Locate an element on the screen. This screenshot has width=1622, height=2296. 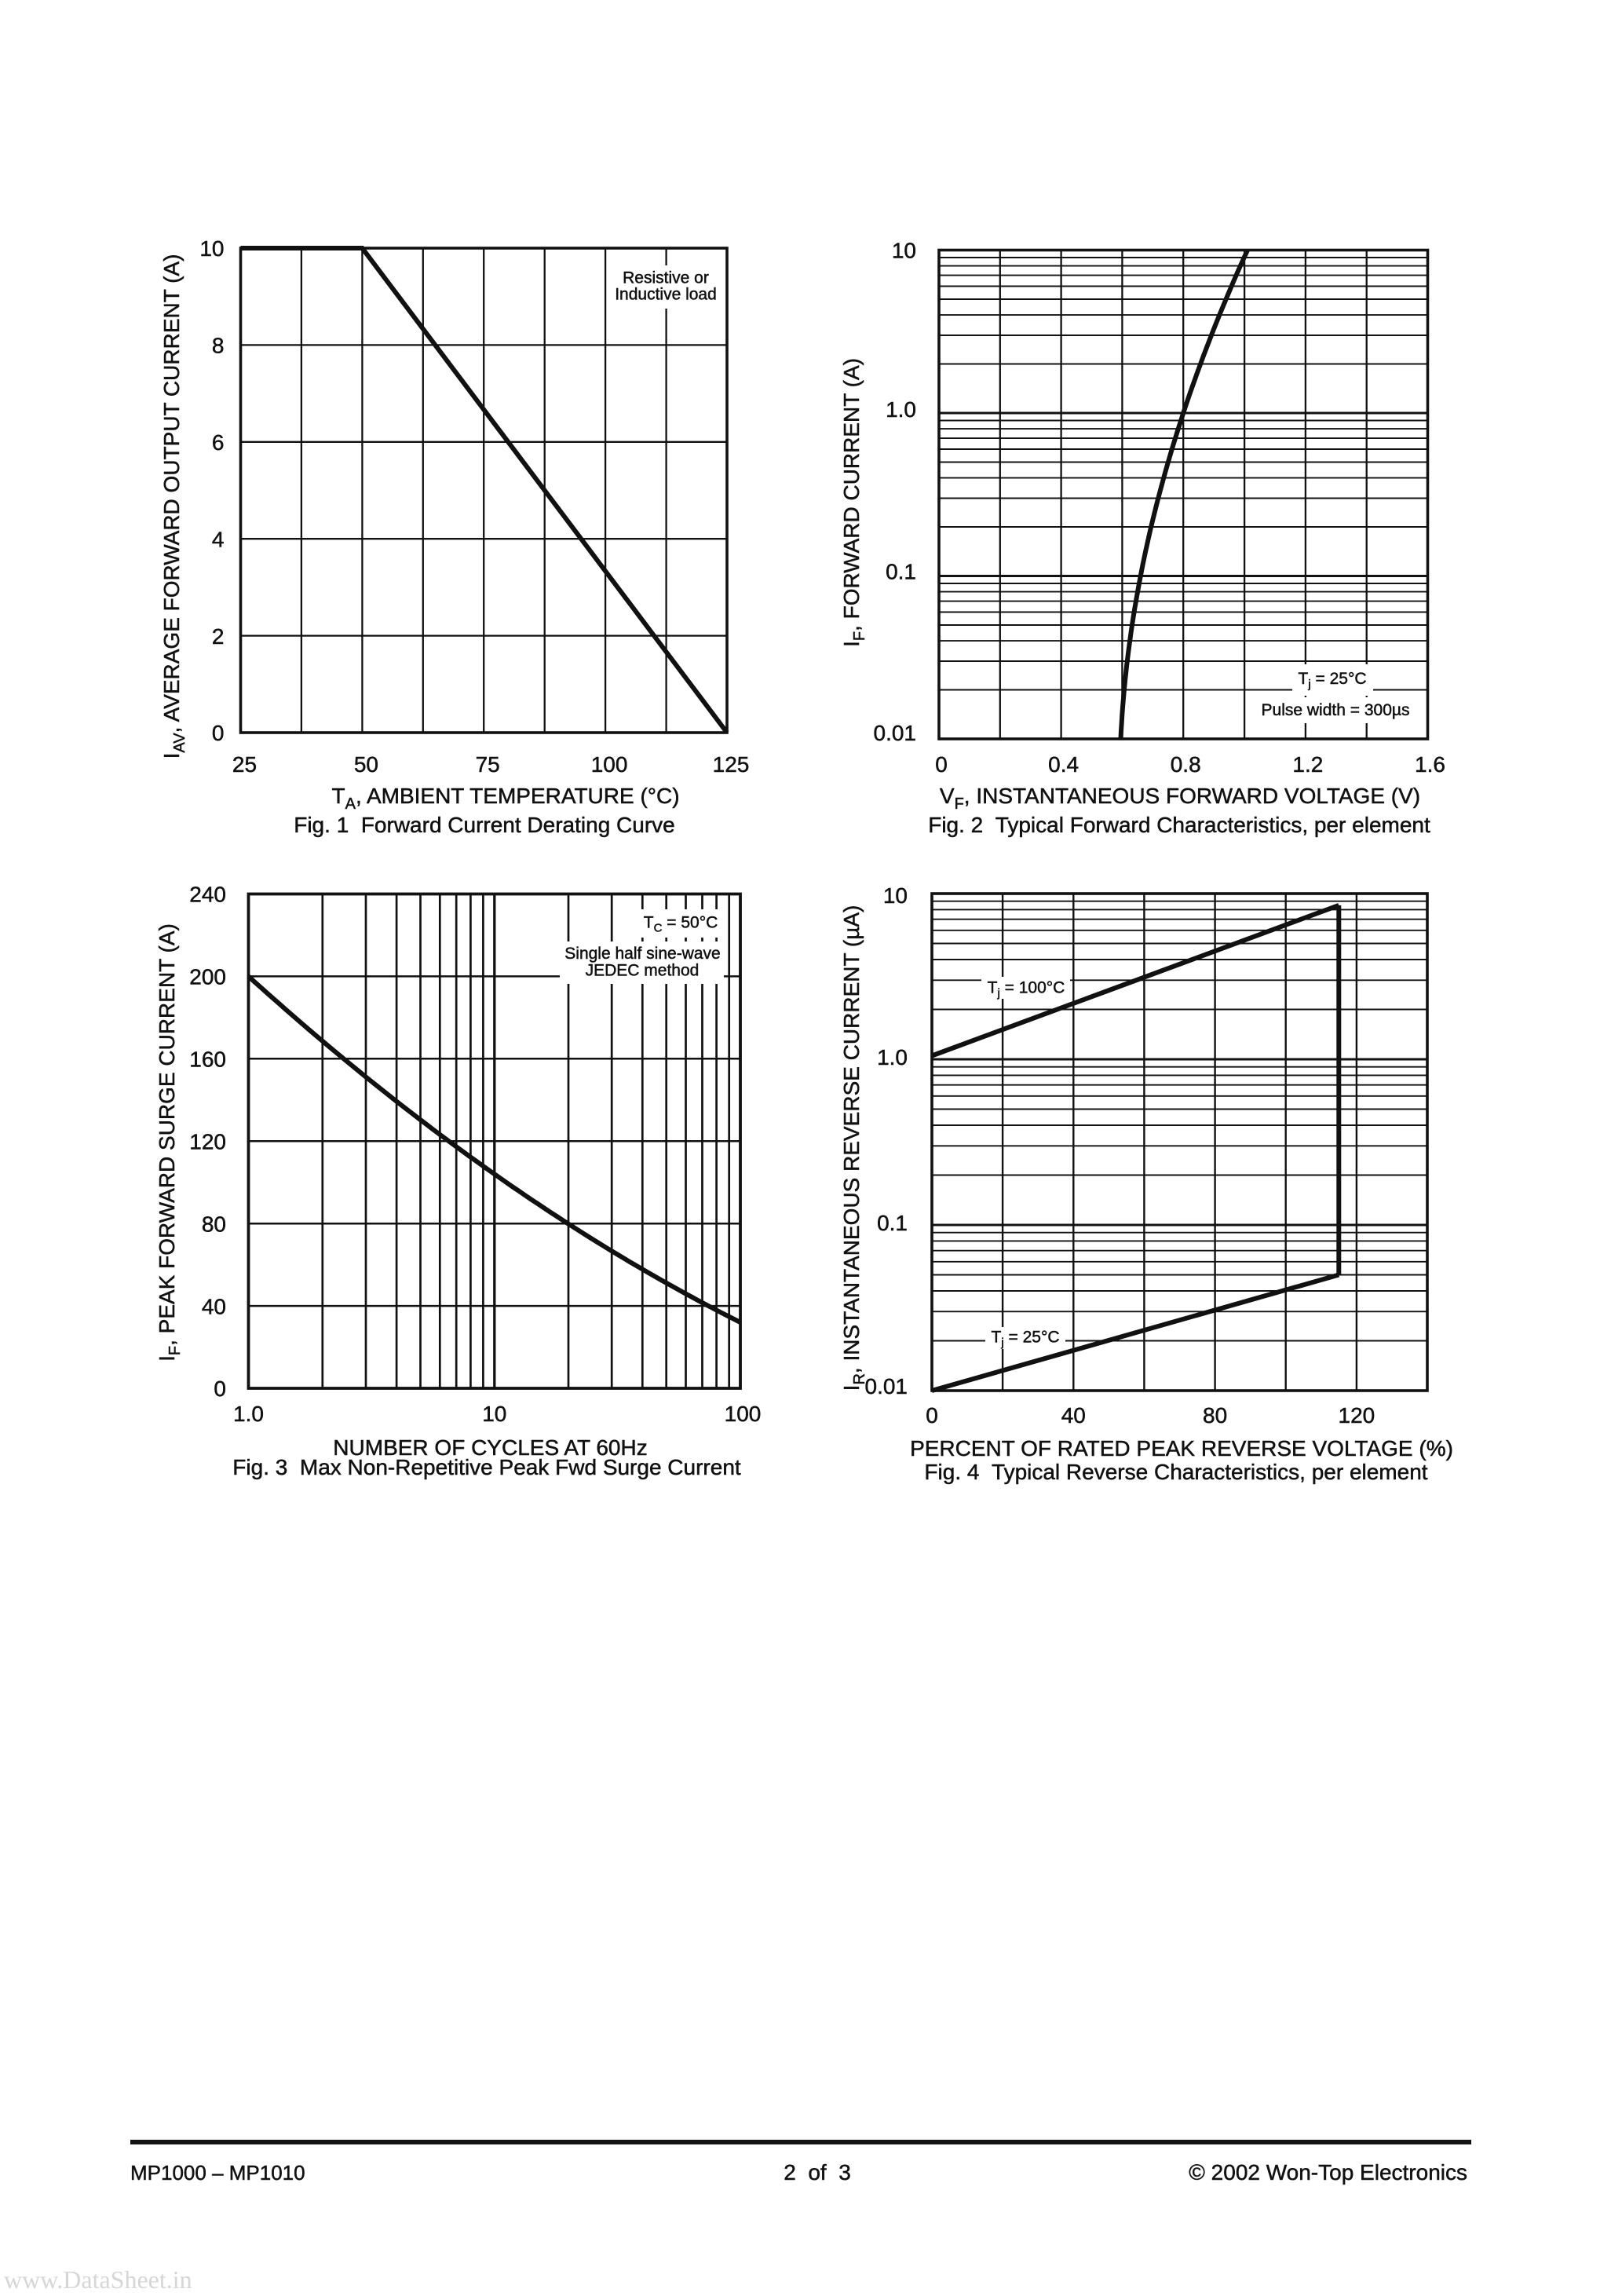
svg-text: 2 is located at coordinates (218, 636).